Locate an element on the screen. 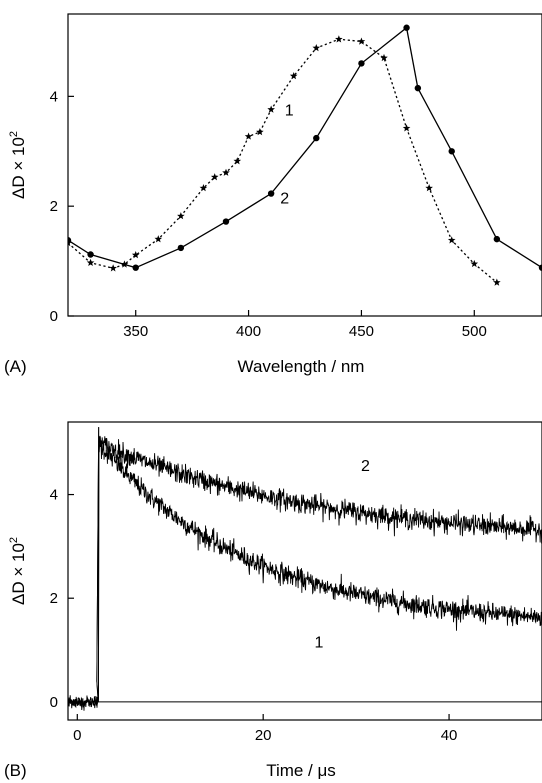 This screenshot has height=783, width=542. x-tick-label: 20 is located at coordinates (263, 735).